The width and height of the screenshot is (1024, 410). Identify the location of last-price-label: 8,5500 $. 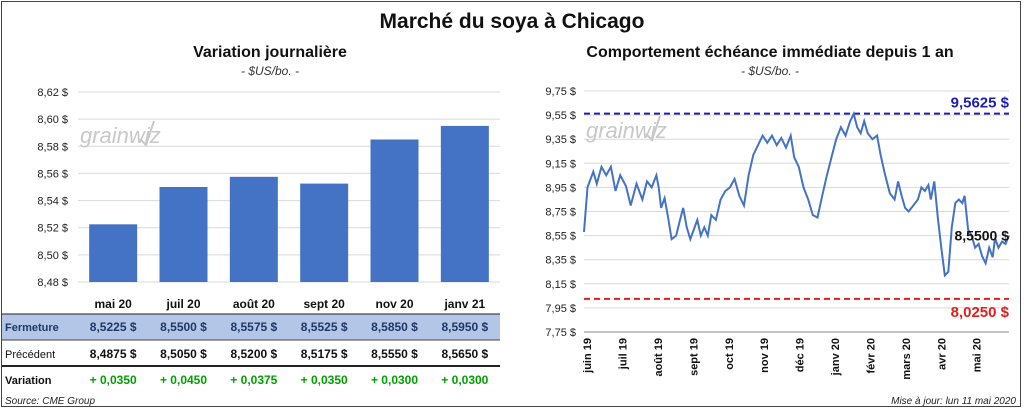
(982, 236).